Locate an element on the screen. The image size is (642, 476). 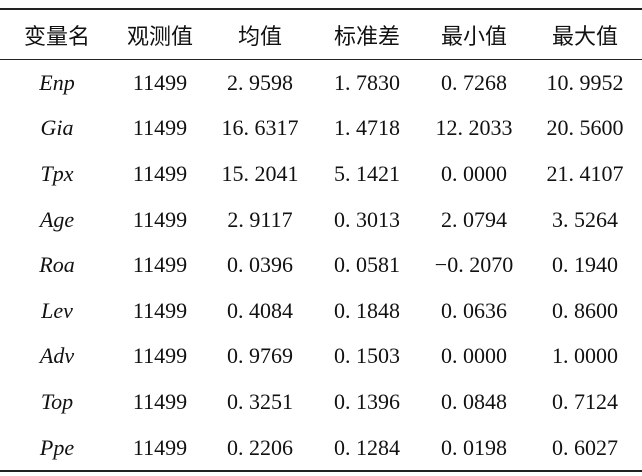
value-cell: 0. 1940 is located at coordinates (585, 265).